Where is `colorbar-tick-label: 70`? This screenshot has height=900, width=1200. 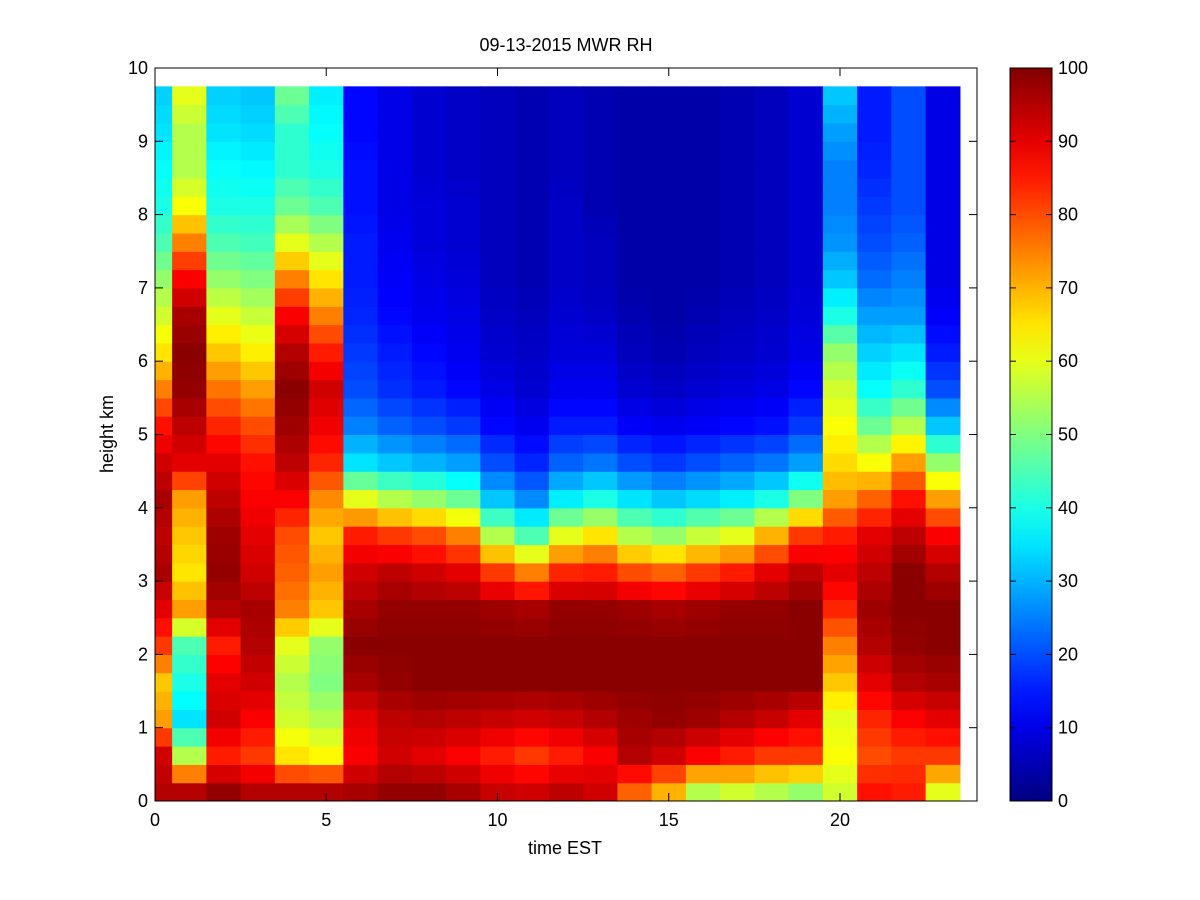
colorbar-tick-label: 70 is located at coordinates (1068, 288).